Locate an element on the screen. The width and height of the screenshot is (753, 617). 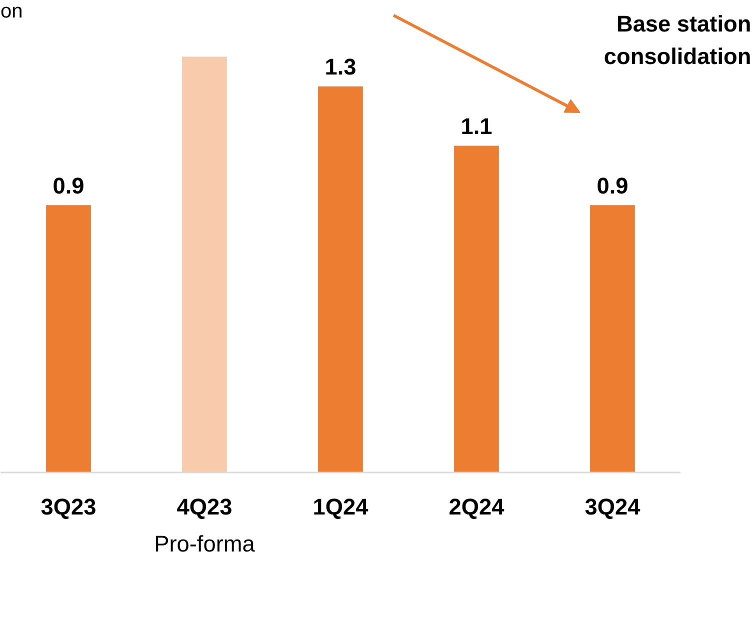
x-tick-label: 3Q24 is located at coordinates (612, 506).